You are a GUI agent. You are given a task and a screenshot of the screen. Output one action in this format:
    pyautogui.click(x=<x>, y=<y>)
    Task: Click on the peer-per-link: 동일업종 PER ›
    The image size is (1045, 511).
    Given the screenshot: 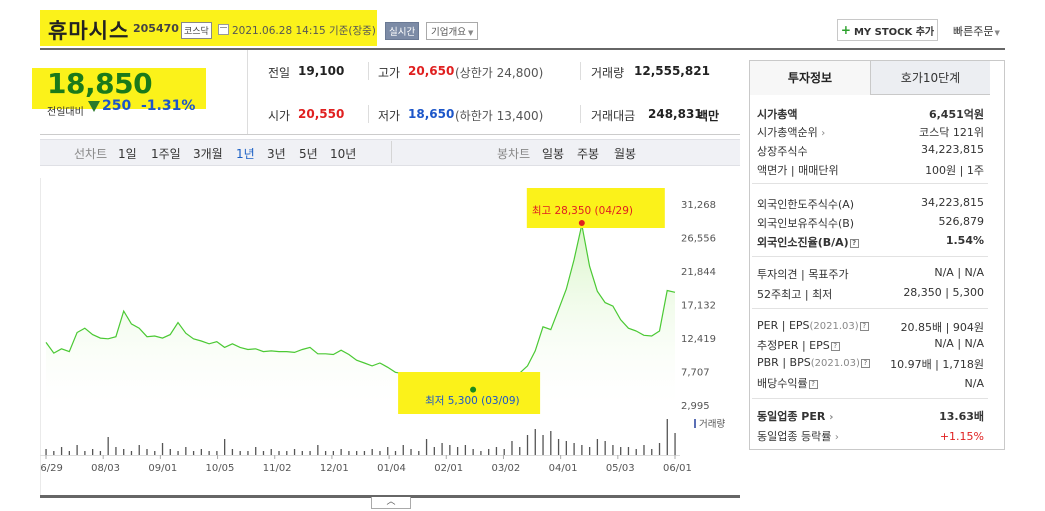 What is the action you would take?
    pyautogui.click(x=795, y=416)
    